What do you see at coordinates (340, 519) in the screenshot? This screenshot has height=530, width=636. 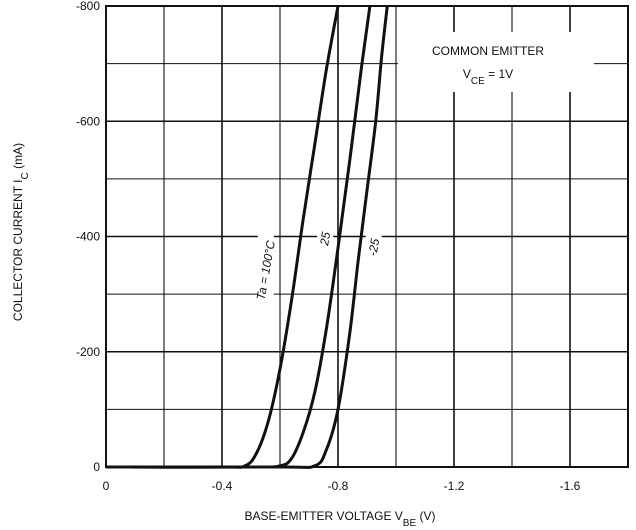 I see `x-axis-title: BASE-EMITTER VOLTAGE VBE (V)` at bounding box center [340, 519].